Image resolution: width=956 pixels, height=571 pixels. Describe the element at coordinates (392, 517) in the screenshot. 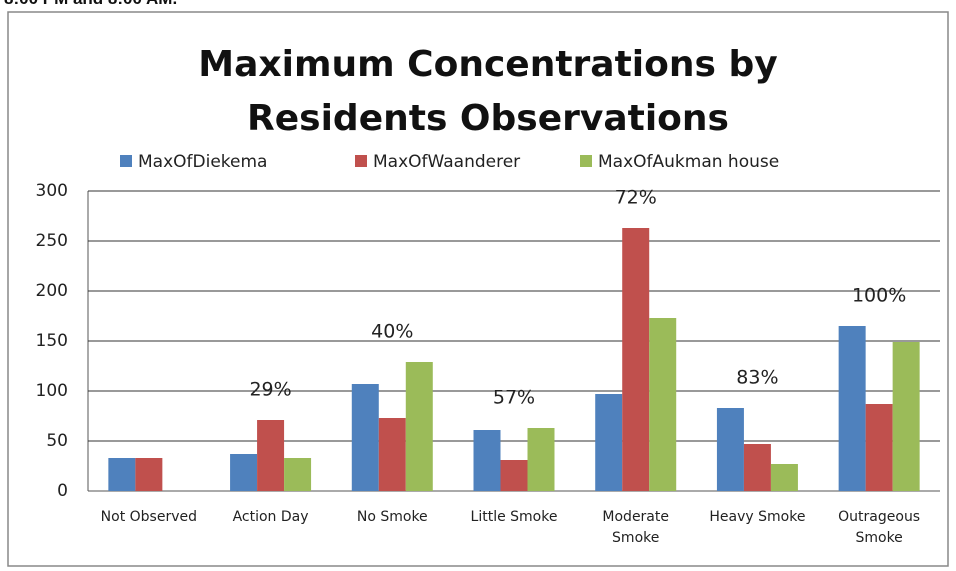

I see `x-tick-label: No Smoke` at that location.